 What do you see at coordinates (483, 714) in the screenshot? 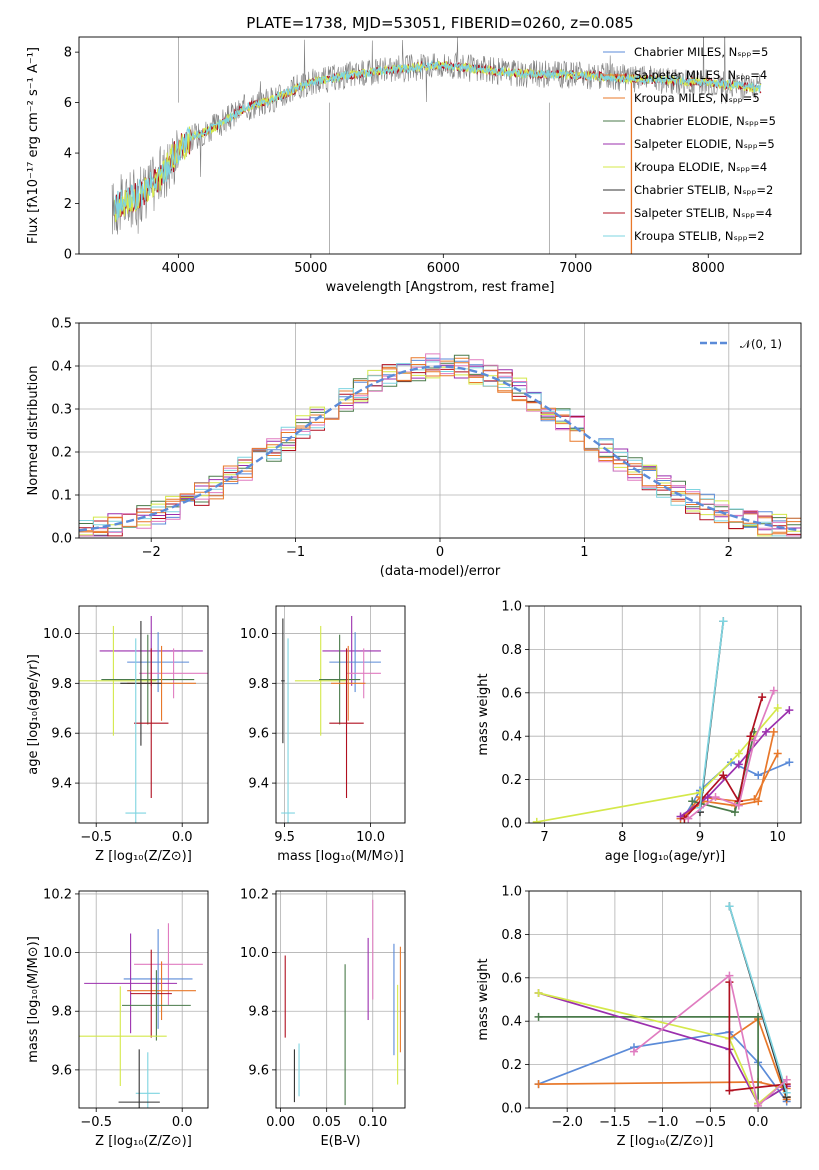
I see `y-axis-label: mass weight` at bounding box center [483, 714].